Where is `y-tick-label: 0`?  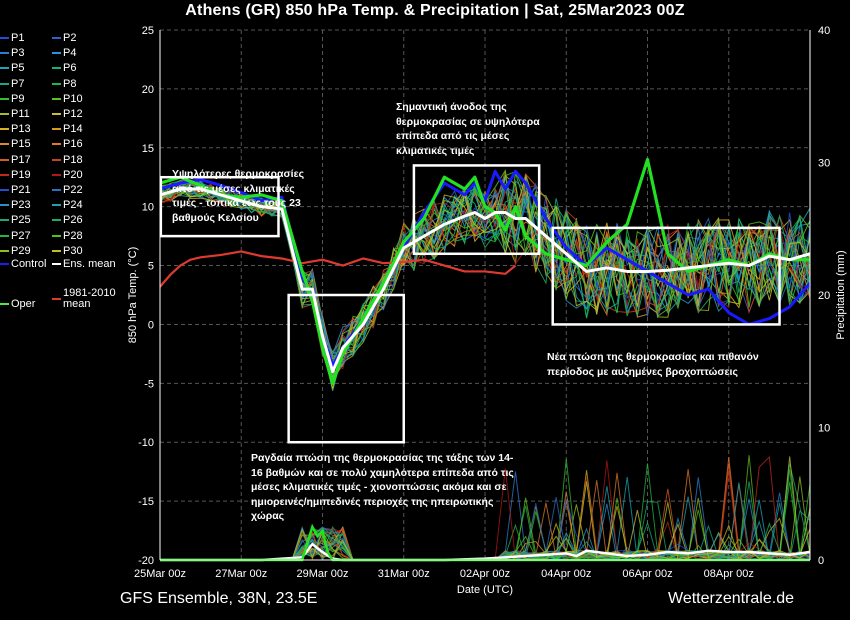 y-tick-label: 0 is located at coordinates (151, 325).